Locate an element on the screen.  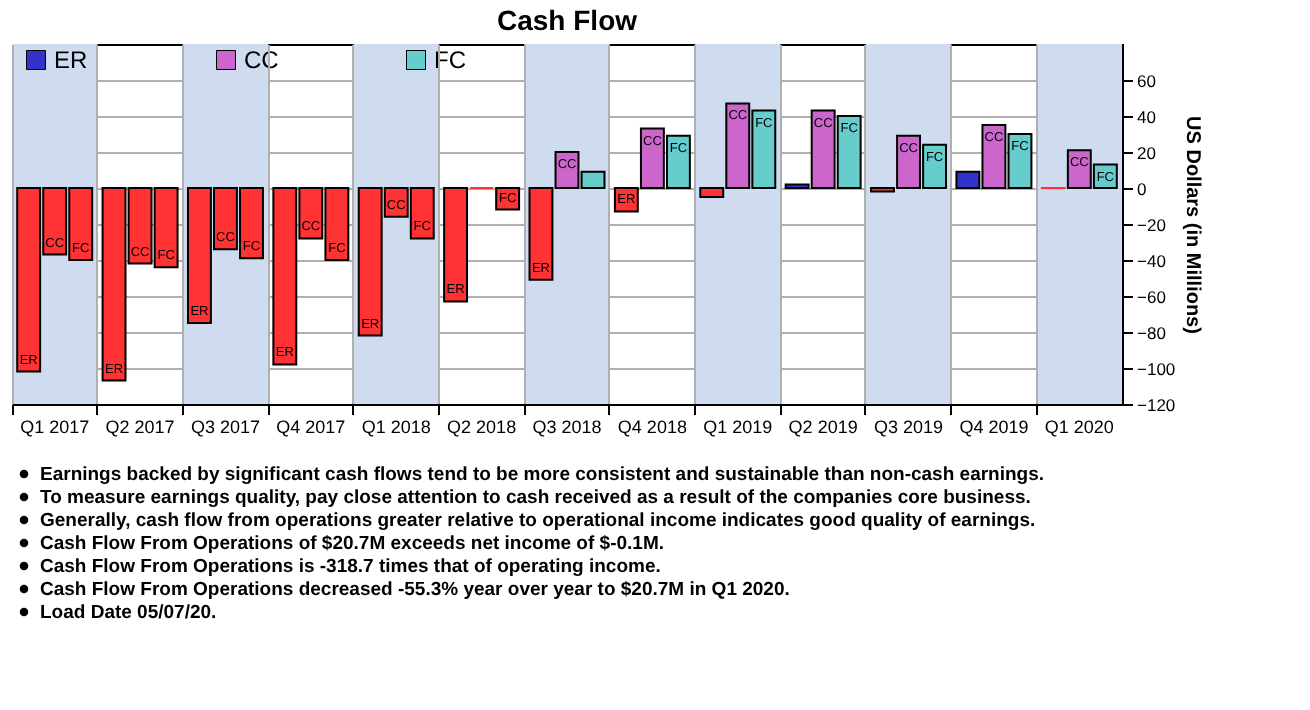
x-tick-label: Q1 2017 is located at coordinates (55, 427).